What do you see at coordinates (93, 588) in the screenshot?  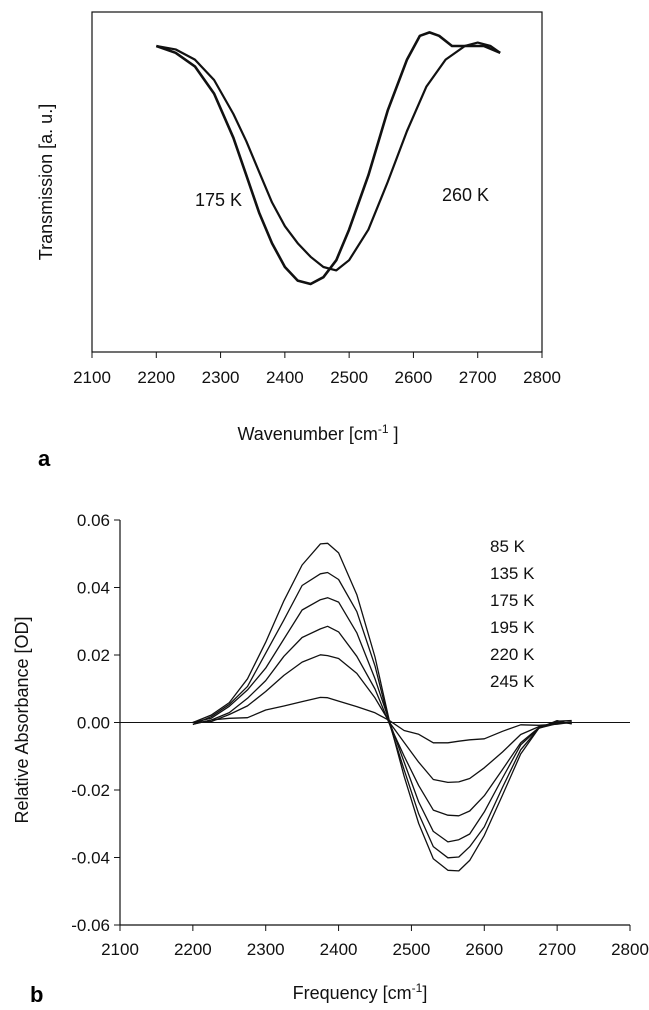 I see `y-tick-label-b: 0.04` at bounding box center [93, 588].